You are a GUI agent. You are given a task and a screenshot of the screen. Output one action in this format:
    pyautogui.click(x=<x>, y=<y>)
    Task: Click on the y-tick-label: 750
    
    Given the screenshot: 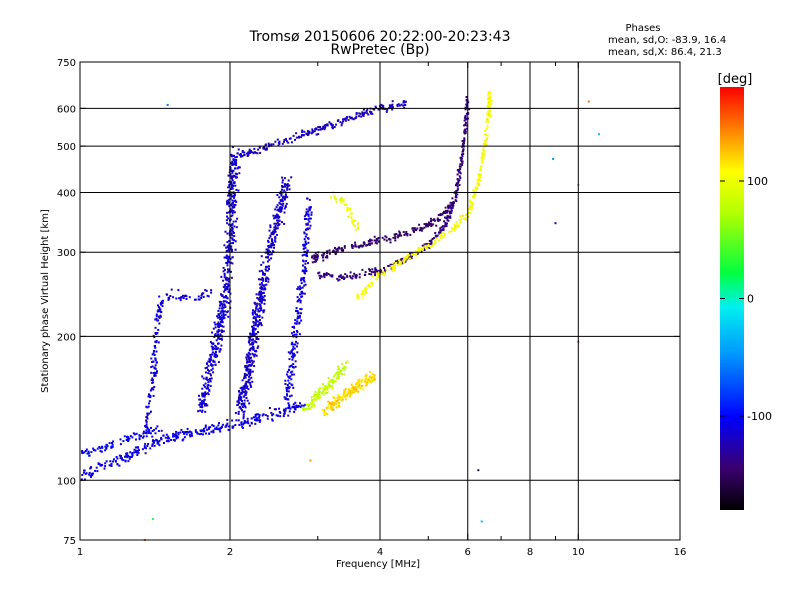 What is the action you would take?
    pyautogui.click(x=66, y=63)
    